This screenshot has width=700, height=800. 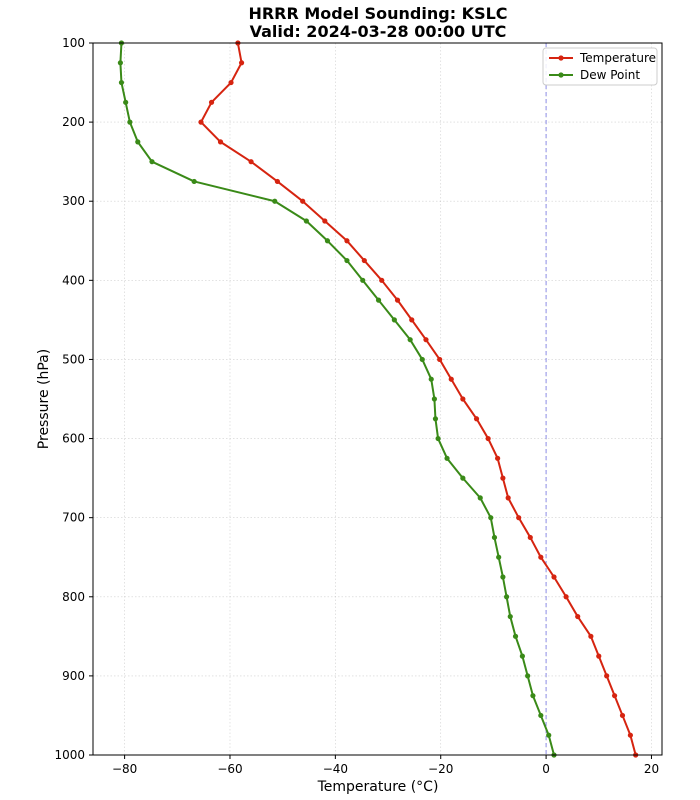 I want to click on x-tick-label: −40, so click(x=335, y=769).